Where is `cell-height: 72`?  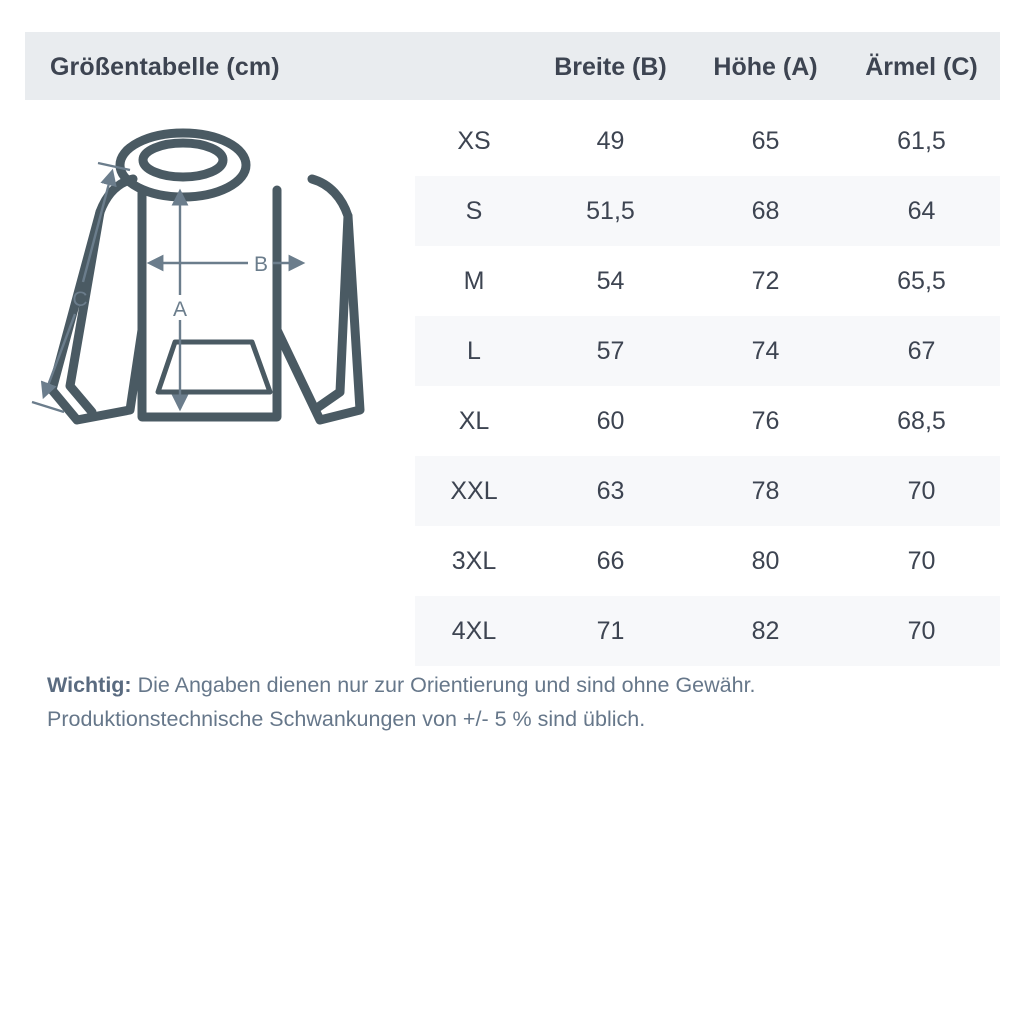
cell-height: 72 is located at coordinates (765, 280).